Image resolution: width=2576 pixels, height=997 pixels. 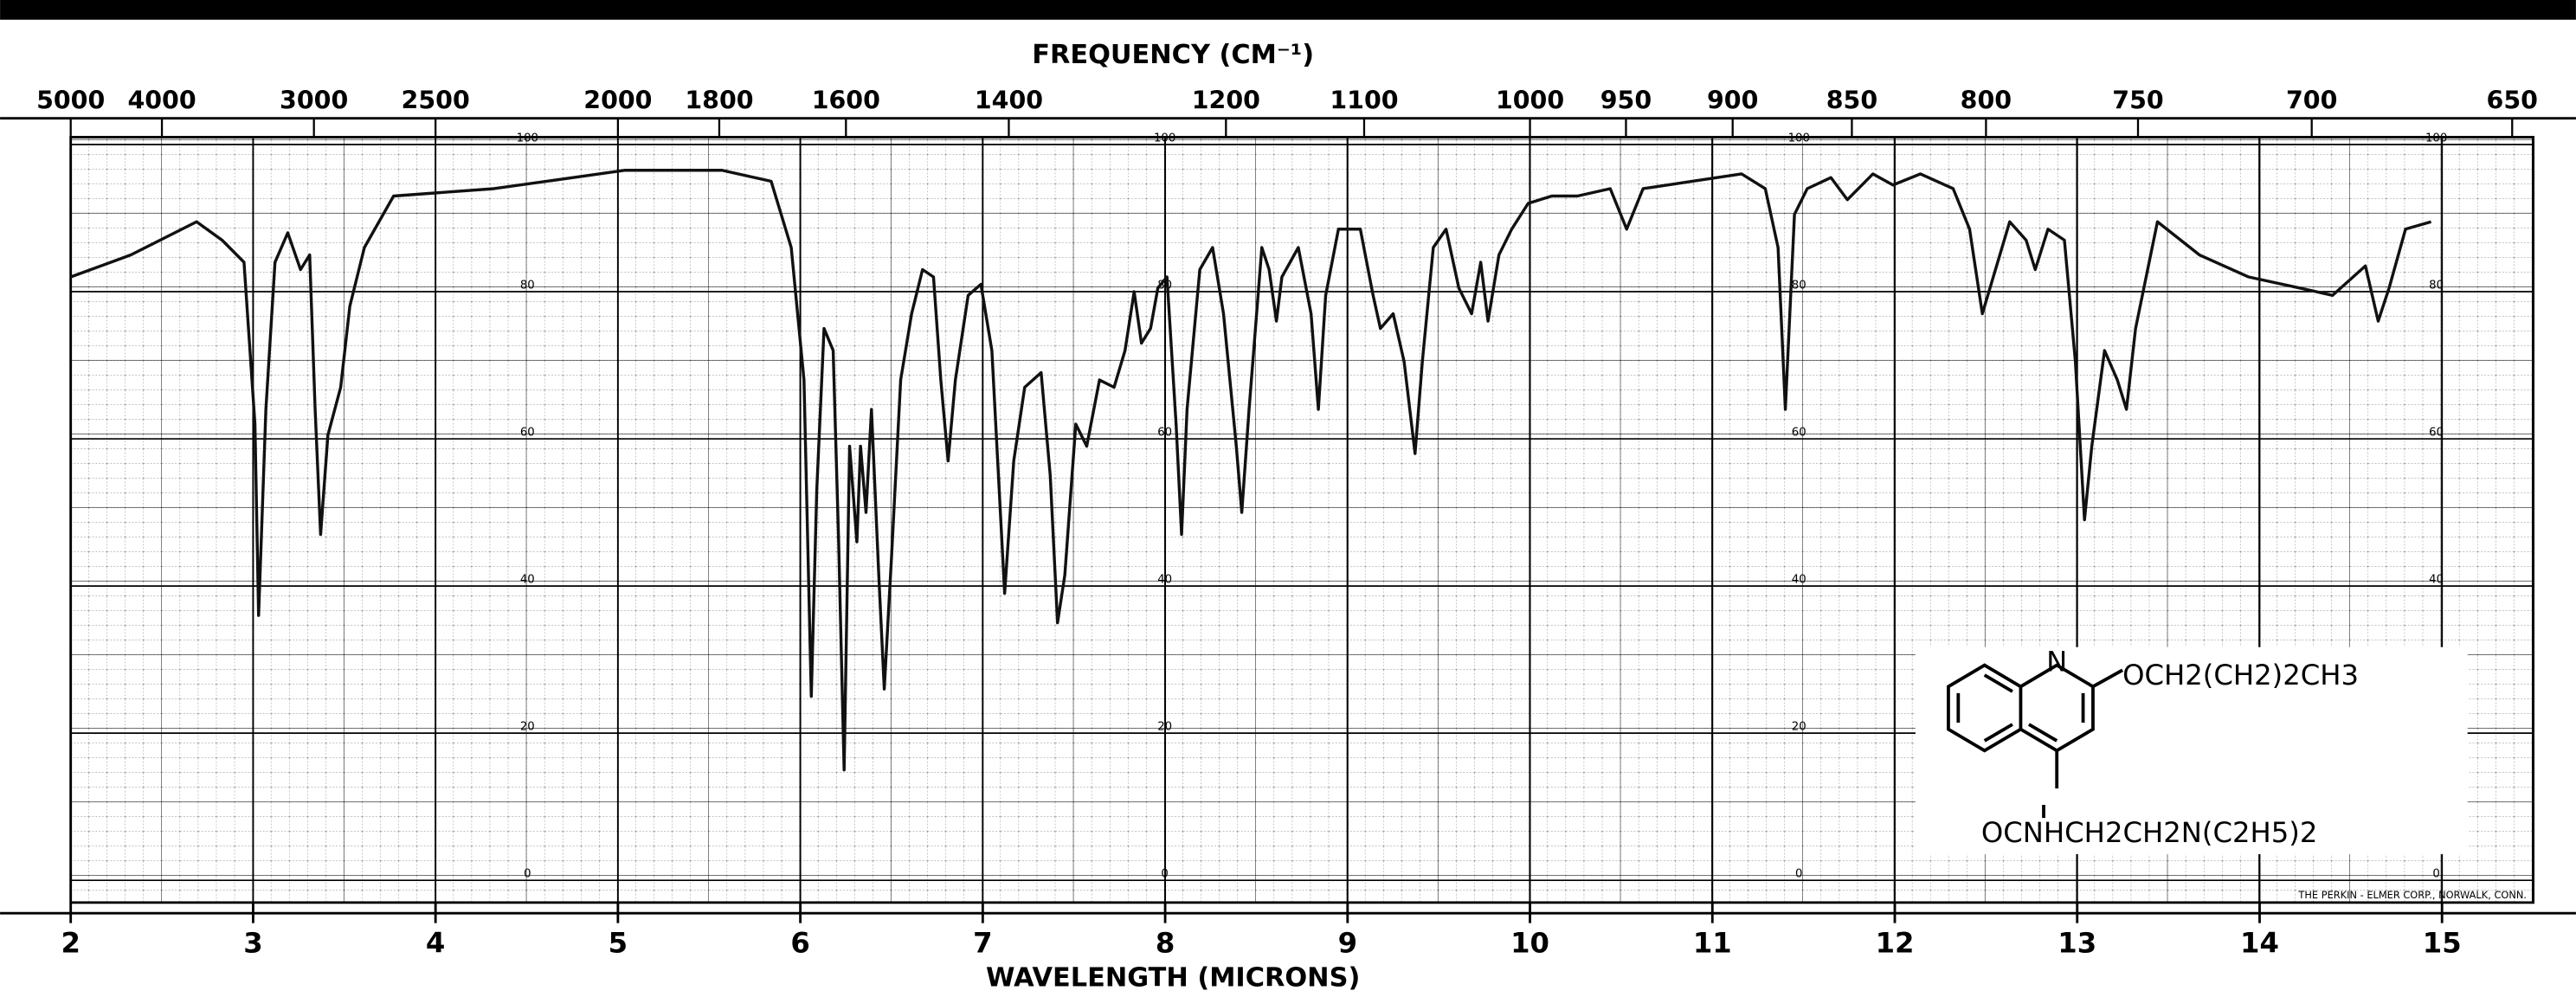 What do you see at coordinates (2240, 675) in the screenshot?
I see `substituent-2: OCH2(CH2)2CH3` at bounding box center [2240, 675].